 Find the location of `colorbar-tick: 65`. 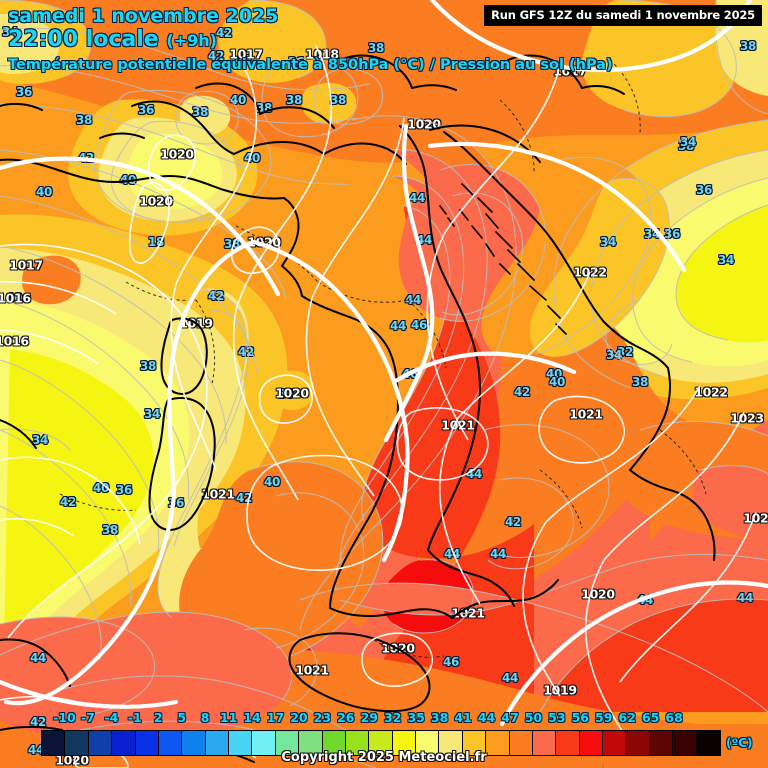

colorbar-tick: 65 is located at coordinates (650, 717).